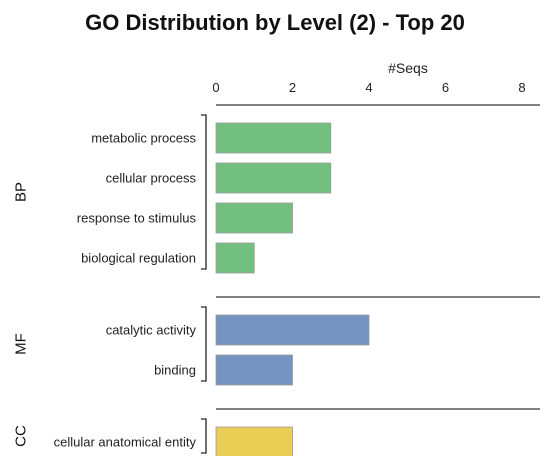 The image size is (550, 456). What do you see at coordinates (175, 370) in the screenshot?
I see `category-label: binding` at bounding box center [175, 370].